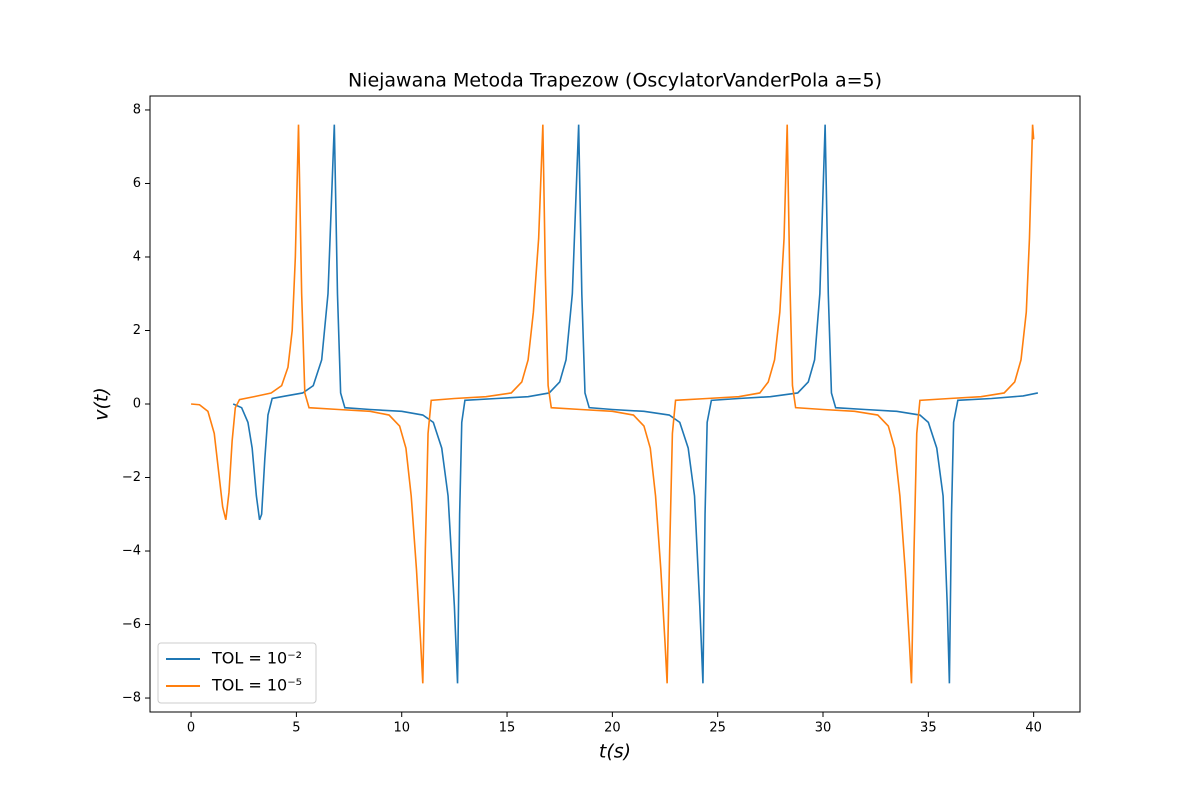  What do you see at coordinates (137, 330) in the screenshot?
I see `y-tick-label: 2` at bounding box center [137, 330].